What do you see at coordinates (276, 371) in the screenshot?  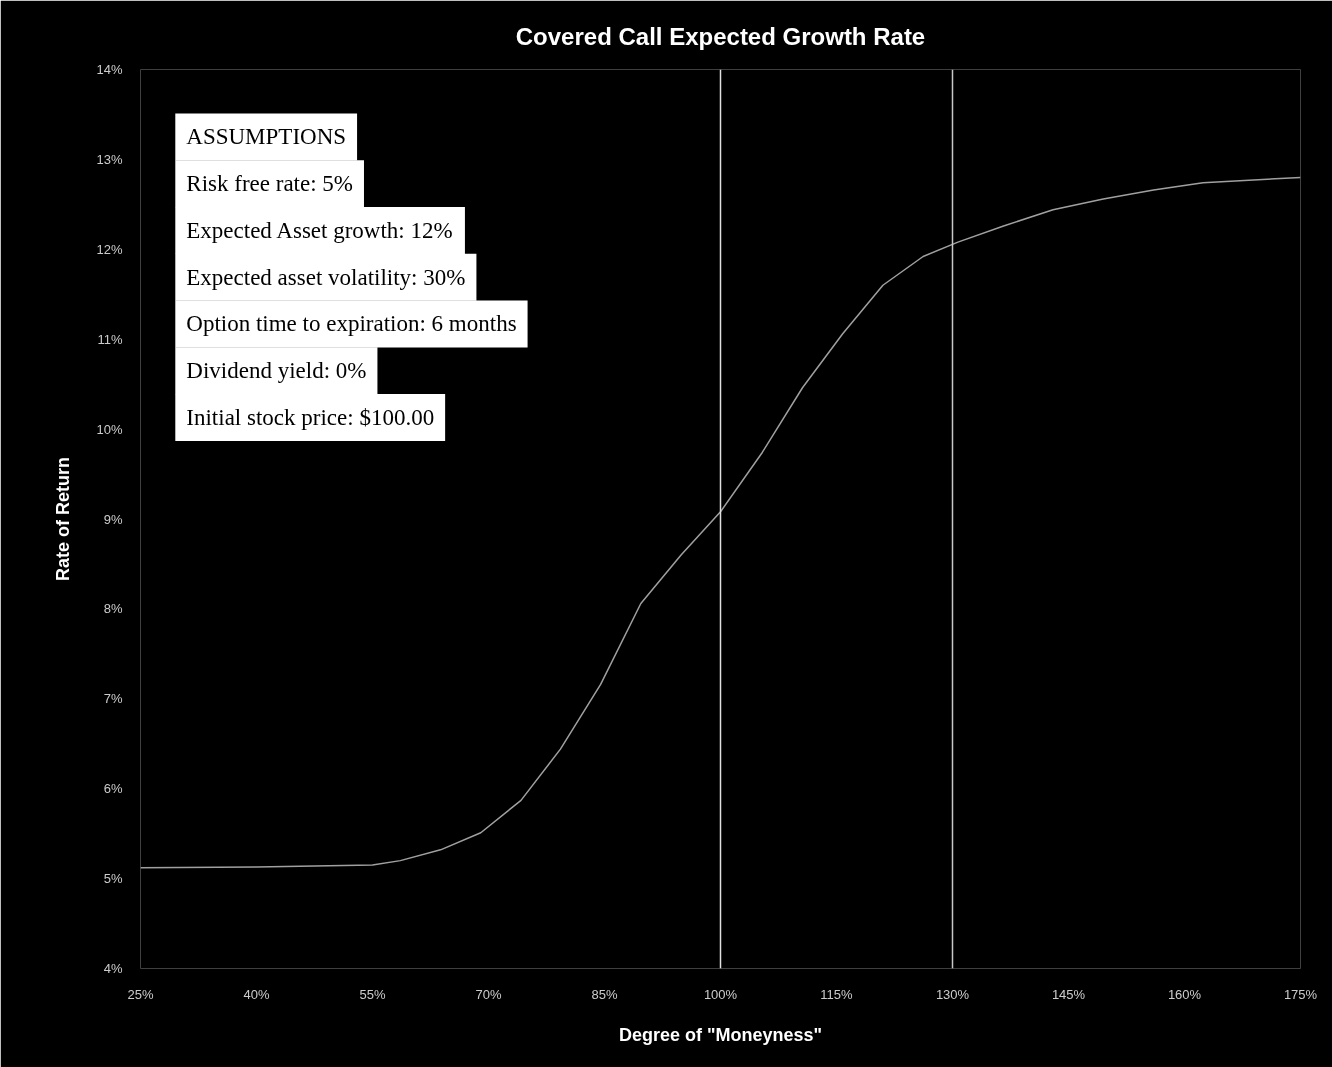 I see `annotation: Dividend yield: 0%` at bounding box center [276, 371].